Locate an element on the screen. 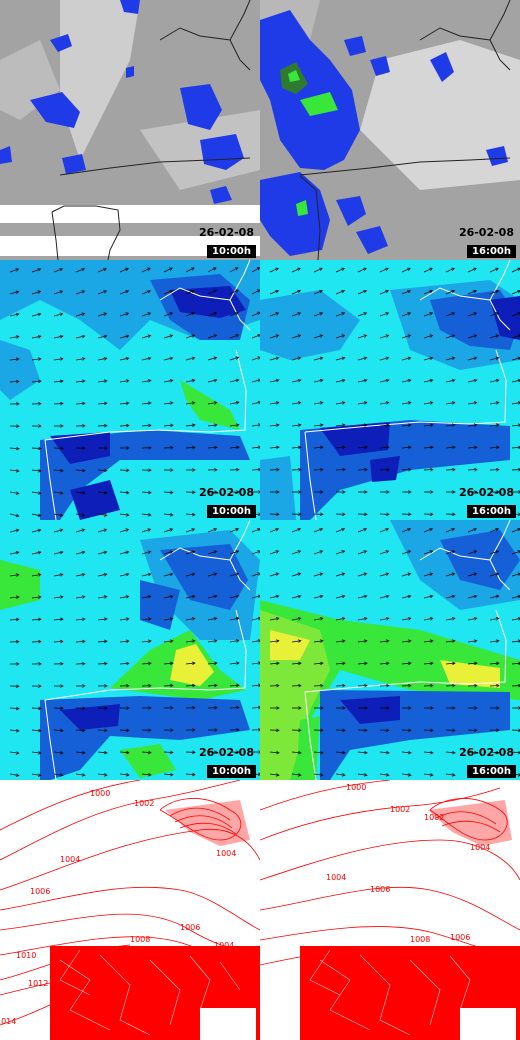  wind-field-upper-map-10h: 26-02-08 10:00h is located at coordinates (130, 650).